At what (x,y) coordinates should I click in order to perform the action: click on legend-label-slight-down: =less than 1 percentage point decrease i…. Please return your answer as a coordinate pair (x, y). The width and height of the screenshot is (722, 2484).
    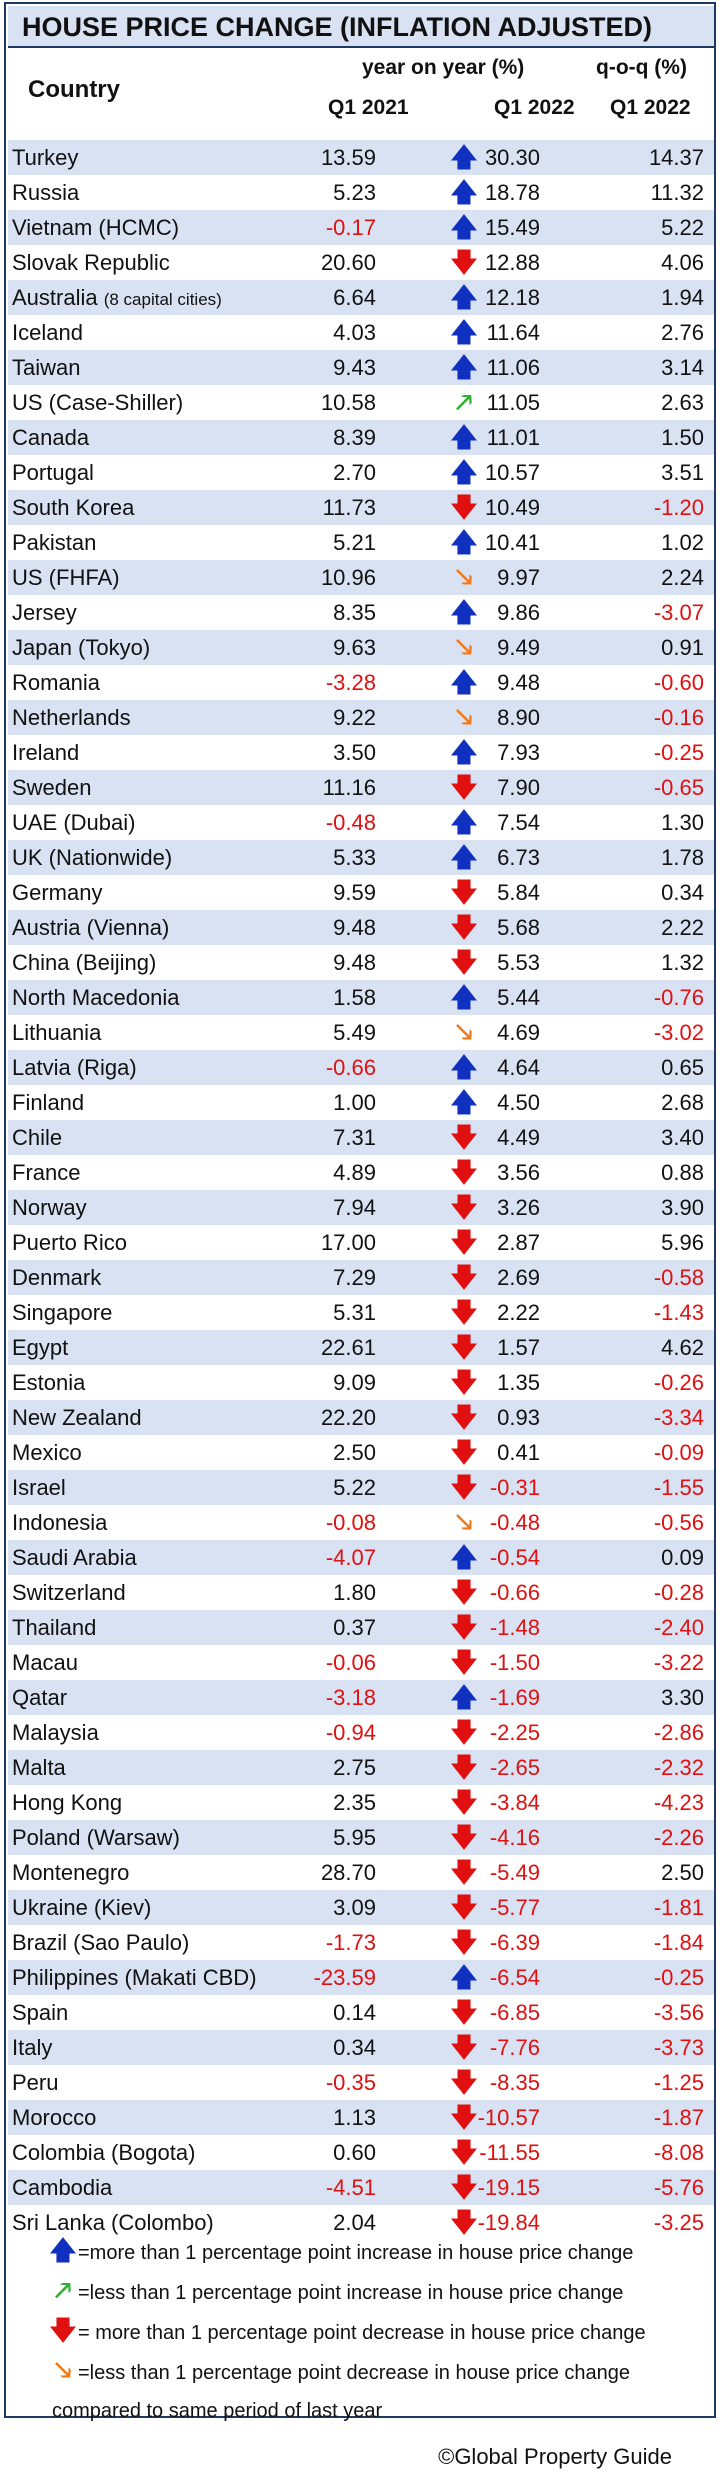
    Looking at the image, I should click on (354, 2373).